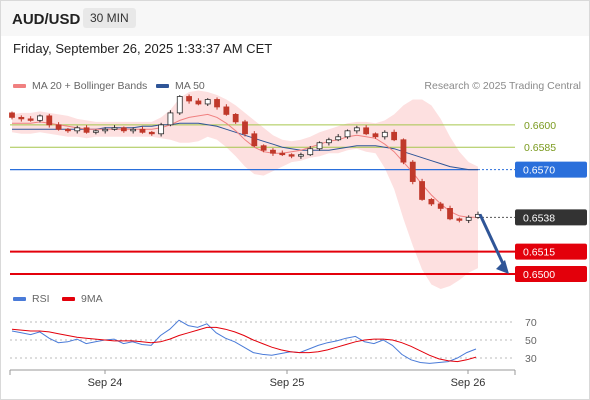 The height and width of the screenshot is (400, 590). I want to click on forecast-arrow, so click(492, 241).